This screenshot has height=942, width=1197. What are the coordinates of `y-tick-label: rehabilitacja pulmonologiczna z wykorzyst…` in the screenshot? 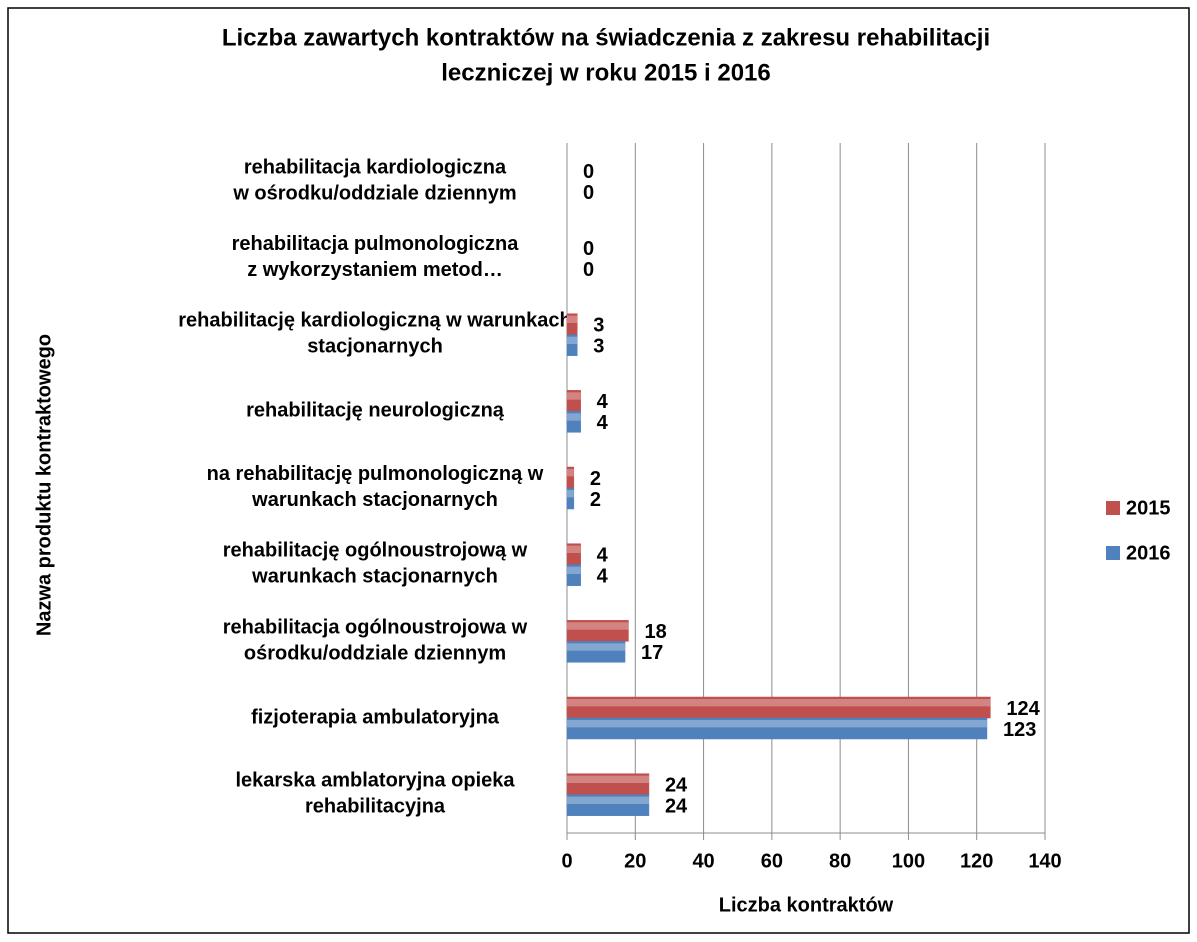 It's located at (376, 257).